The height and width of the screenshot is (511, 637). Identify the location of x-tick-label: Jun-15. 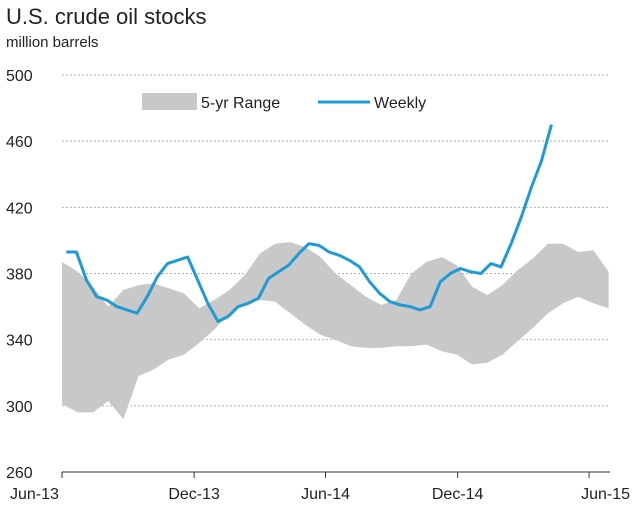
(605, 494).